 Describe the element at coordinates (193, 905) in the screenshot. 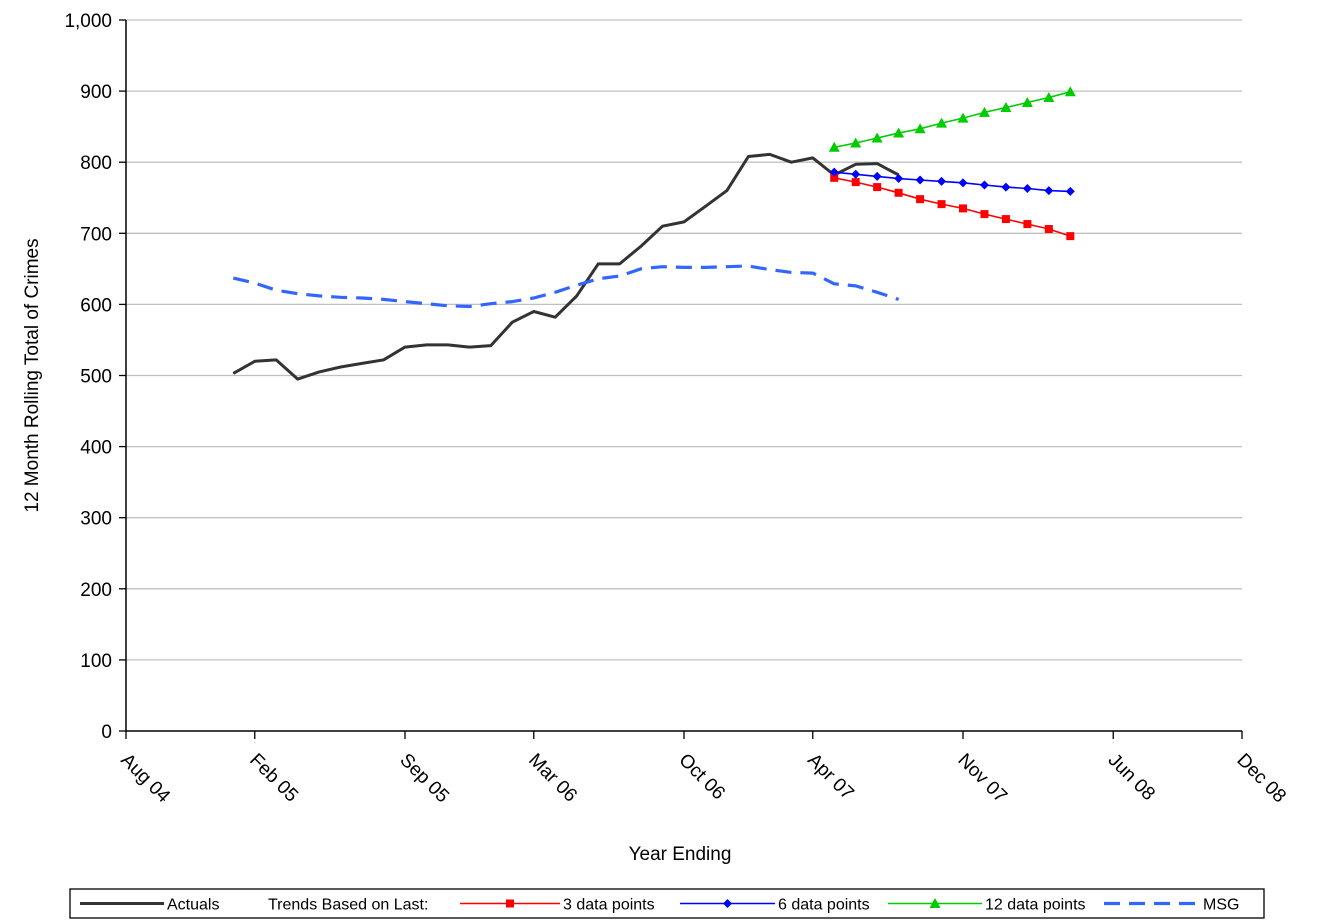

I see `legend-label-actuals: Actuals` at that location.